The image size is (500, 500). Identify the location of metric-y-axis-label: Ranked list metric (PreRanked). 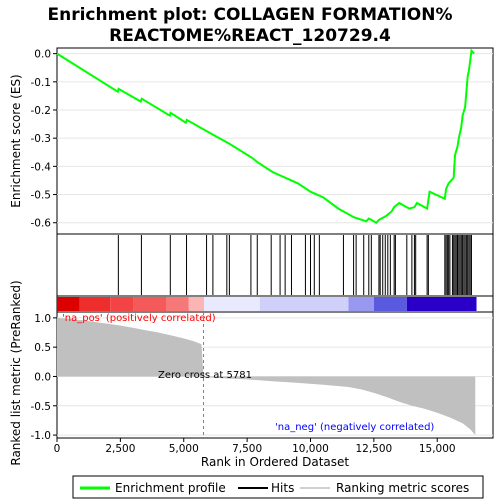
(16, 372).